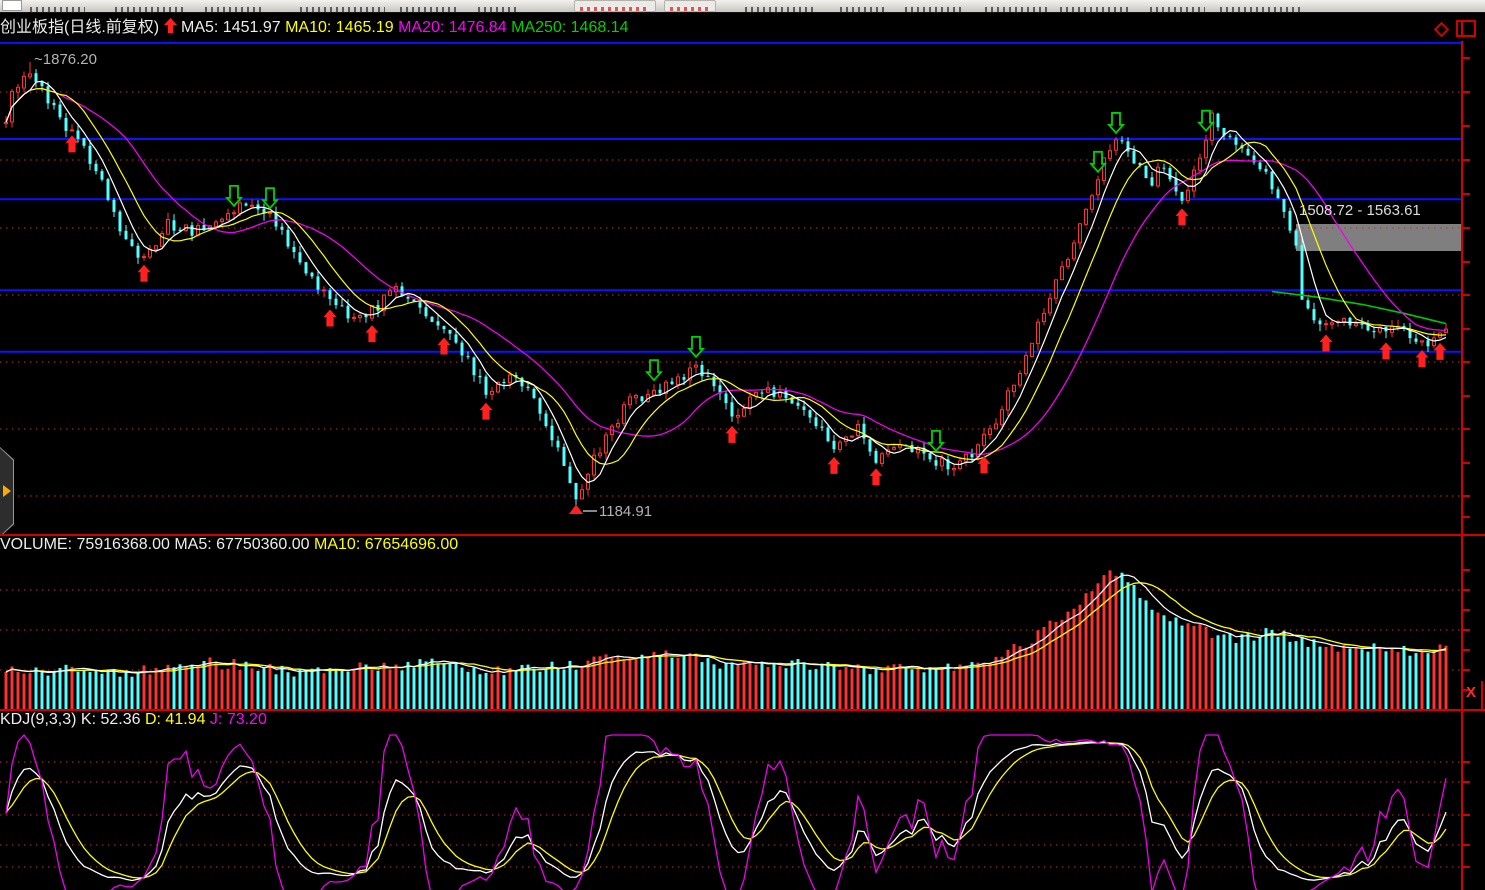  I want to click on indicator-close-divider, so click(1482, 696).